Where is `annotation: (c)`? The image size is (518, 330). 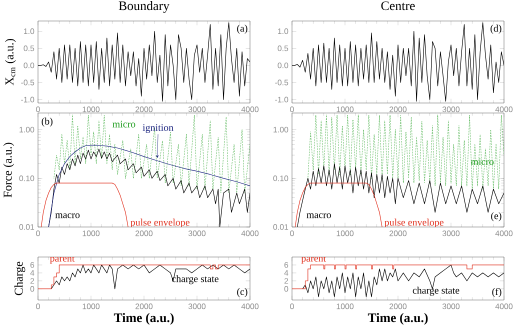
annotation: (c) is located at coordinates (242, 293).